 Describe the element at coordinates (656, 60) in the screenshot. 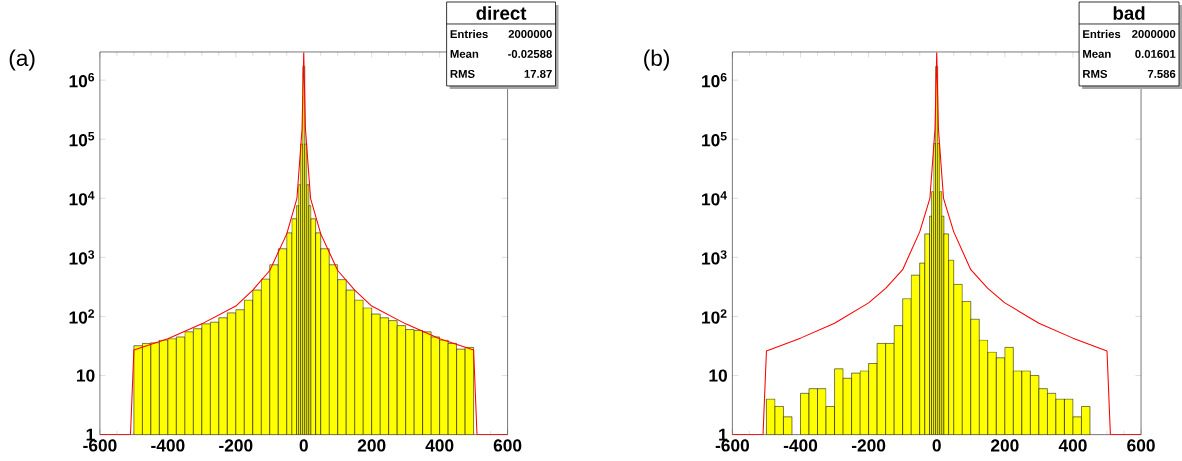

I see `text: (b)` at that location.